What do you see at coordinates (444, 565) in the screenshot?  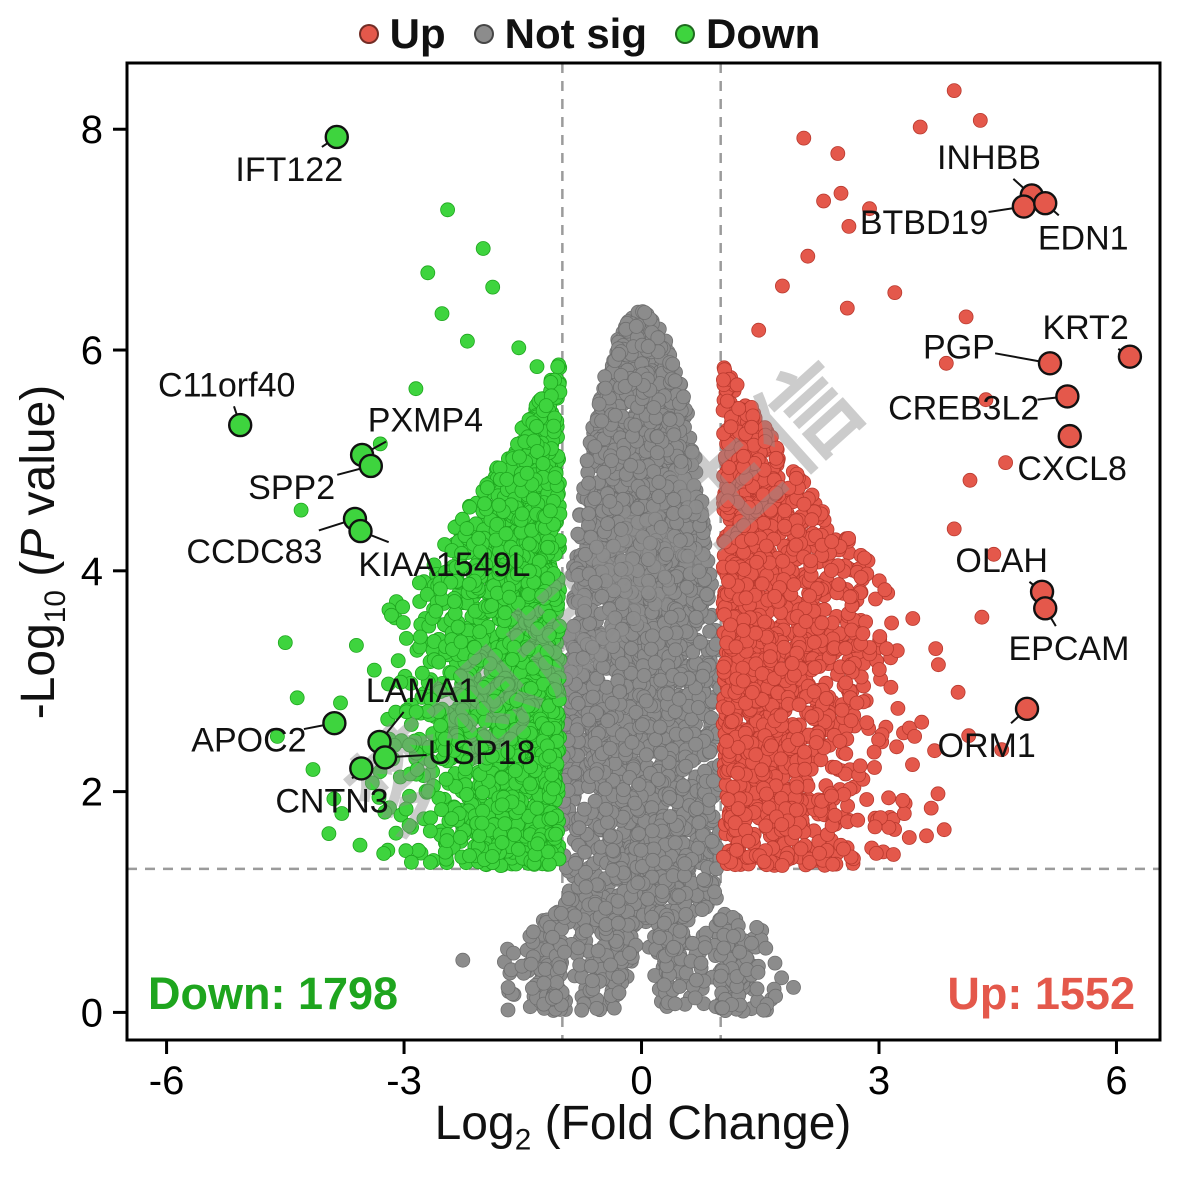 I see `gene-label: KIAA1549L` at bounding box center [444, 565].